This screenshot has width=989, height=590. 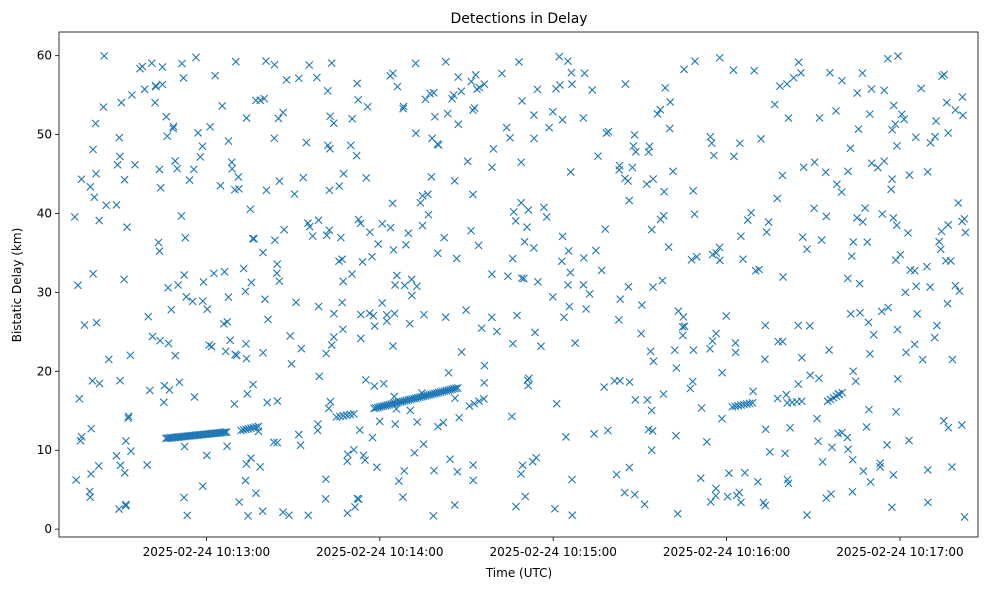 What do you see at coordinates (379, 552) in the screenshot?
I see `x-tick-label: 2025-02-24 10:14:00` at bounding box center [379, 552].